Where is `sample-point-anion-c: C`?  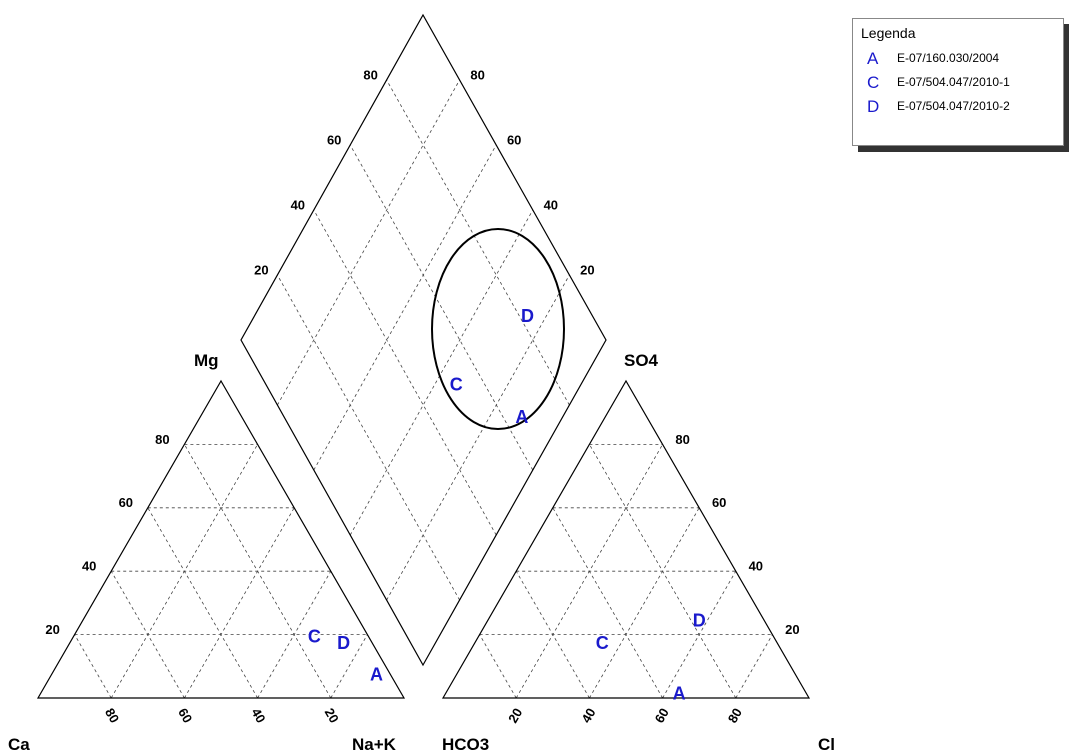 sample-point-anion-c: C is located at coordinates (602, 643).